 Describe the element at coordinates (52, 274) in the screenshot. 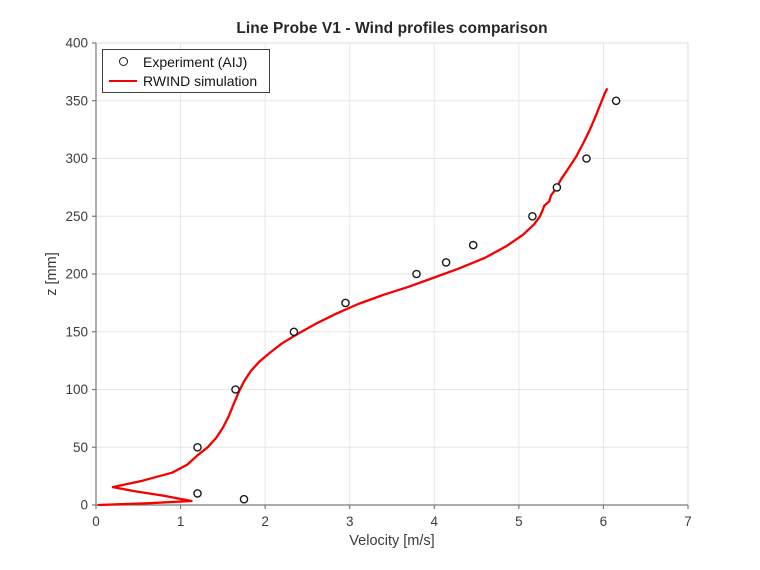

I see `y-axis-label: z [mm]` at that location.